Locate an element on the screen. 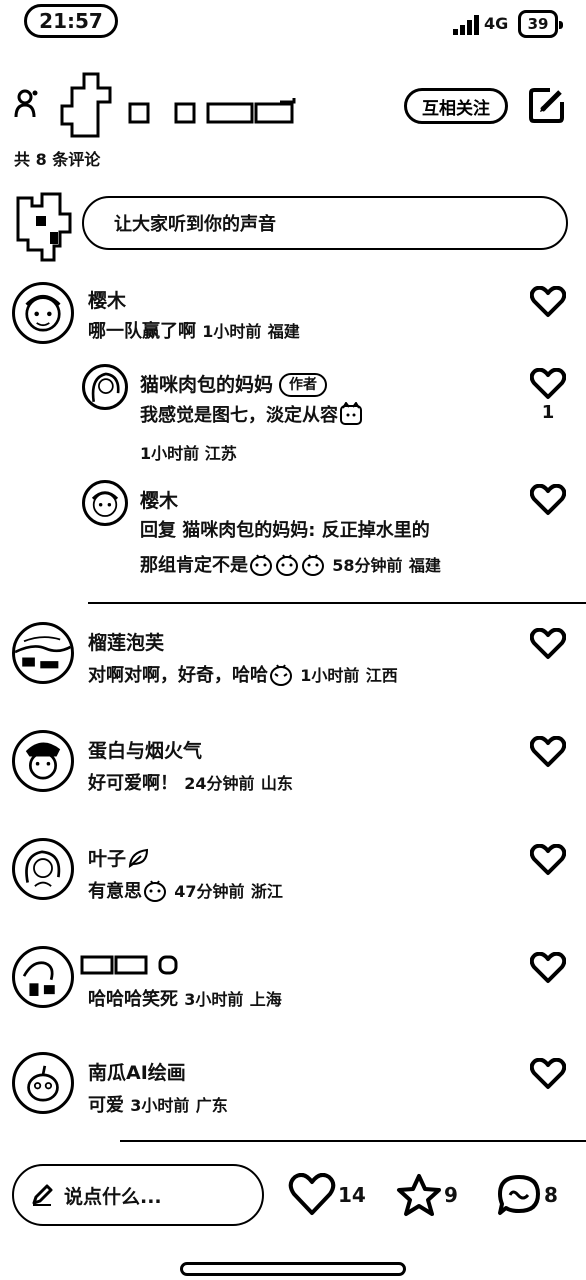 The width and height of the screenshot is (586, 1280). comment-author: 榴莲泡芙 is located at coordinates (126, 643).